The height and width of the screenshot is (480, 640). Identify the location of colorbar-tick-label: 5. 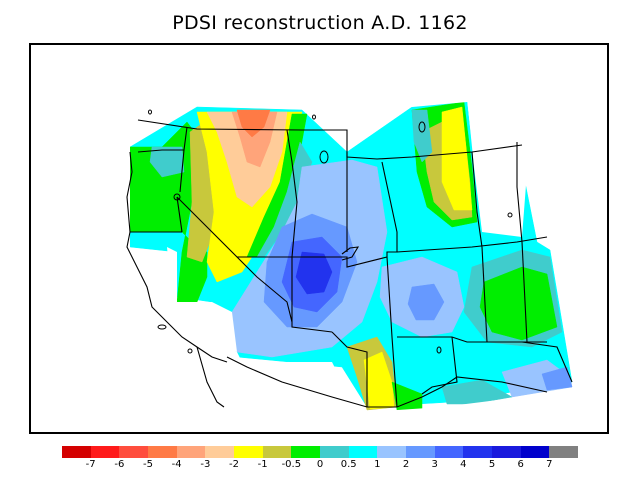
(492, 464).